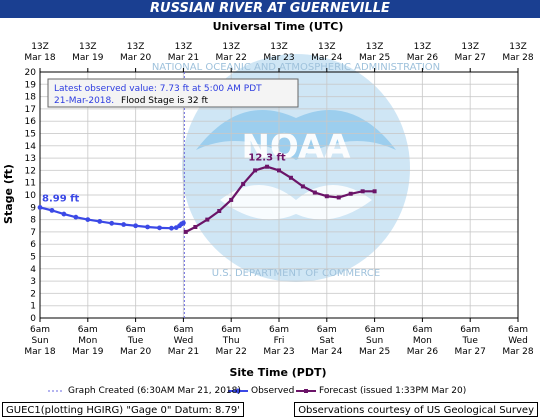 This screenshot has width=540, height=419. Describe the element at coordinates (131, 101) in the screenshot. I see `svg-text:21-Mar-2018. Flood Stage: 21-Mar-2018. Flood Stage is 32 ft` at that location.